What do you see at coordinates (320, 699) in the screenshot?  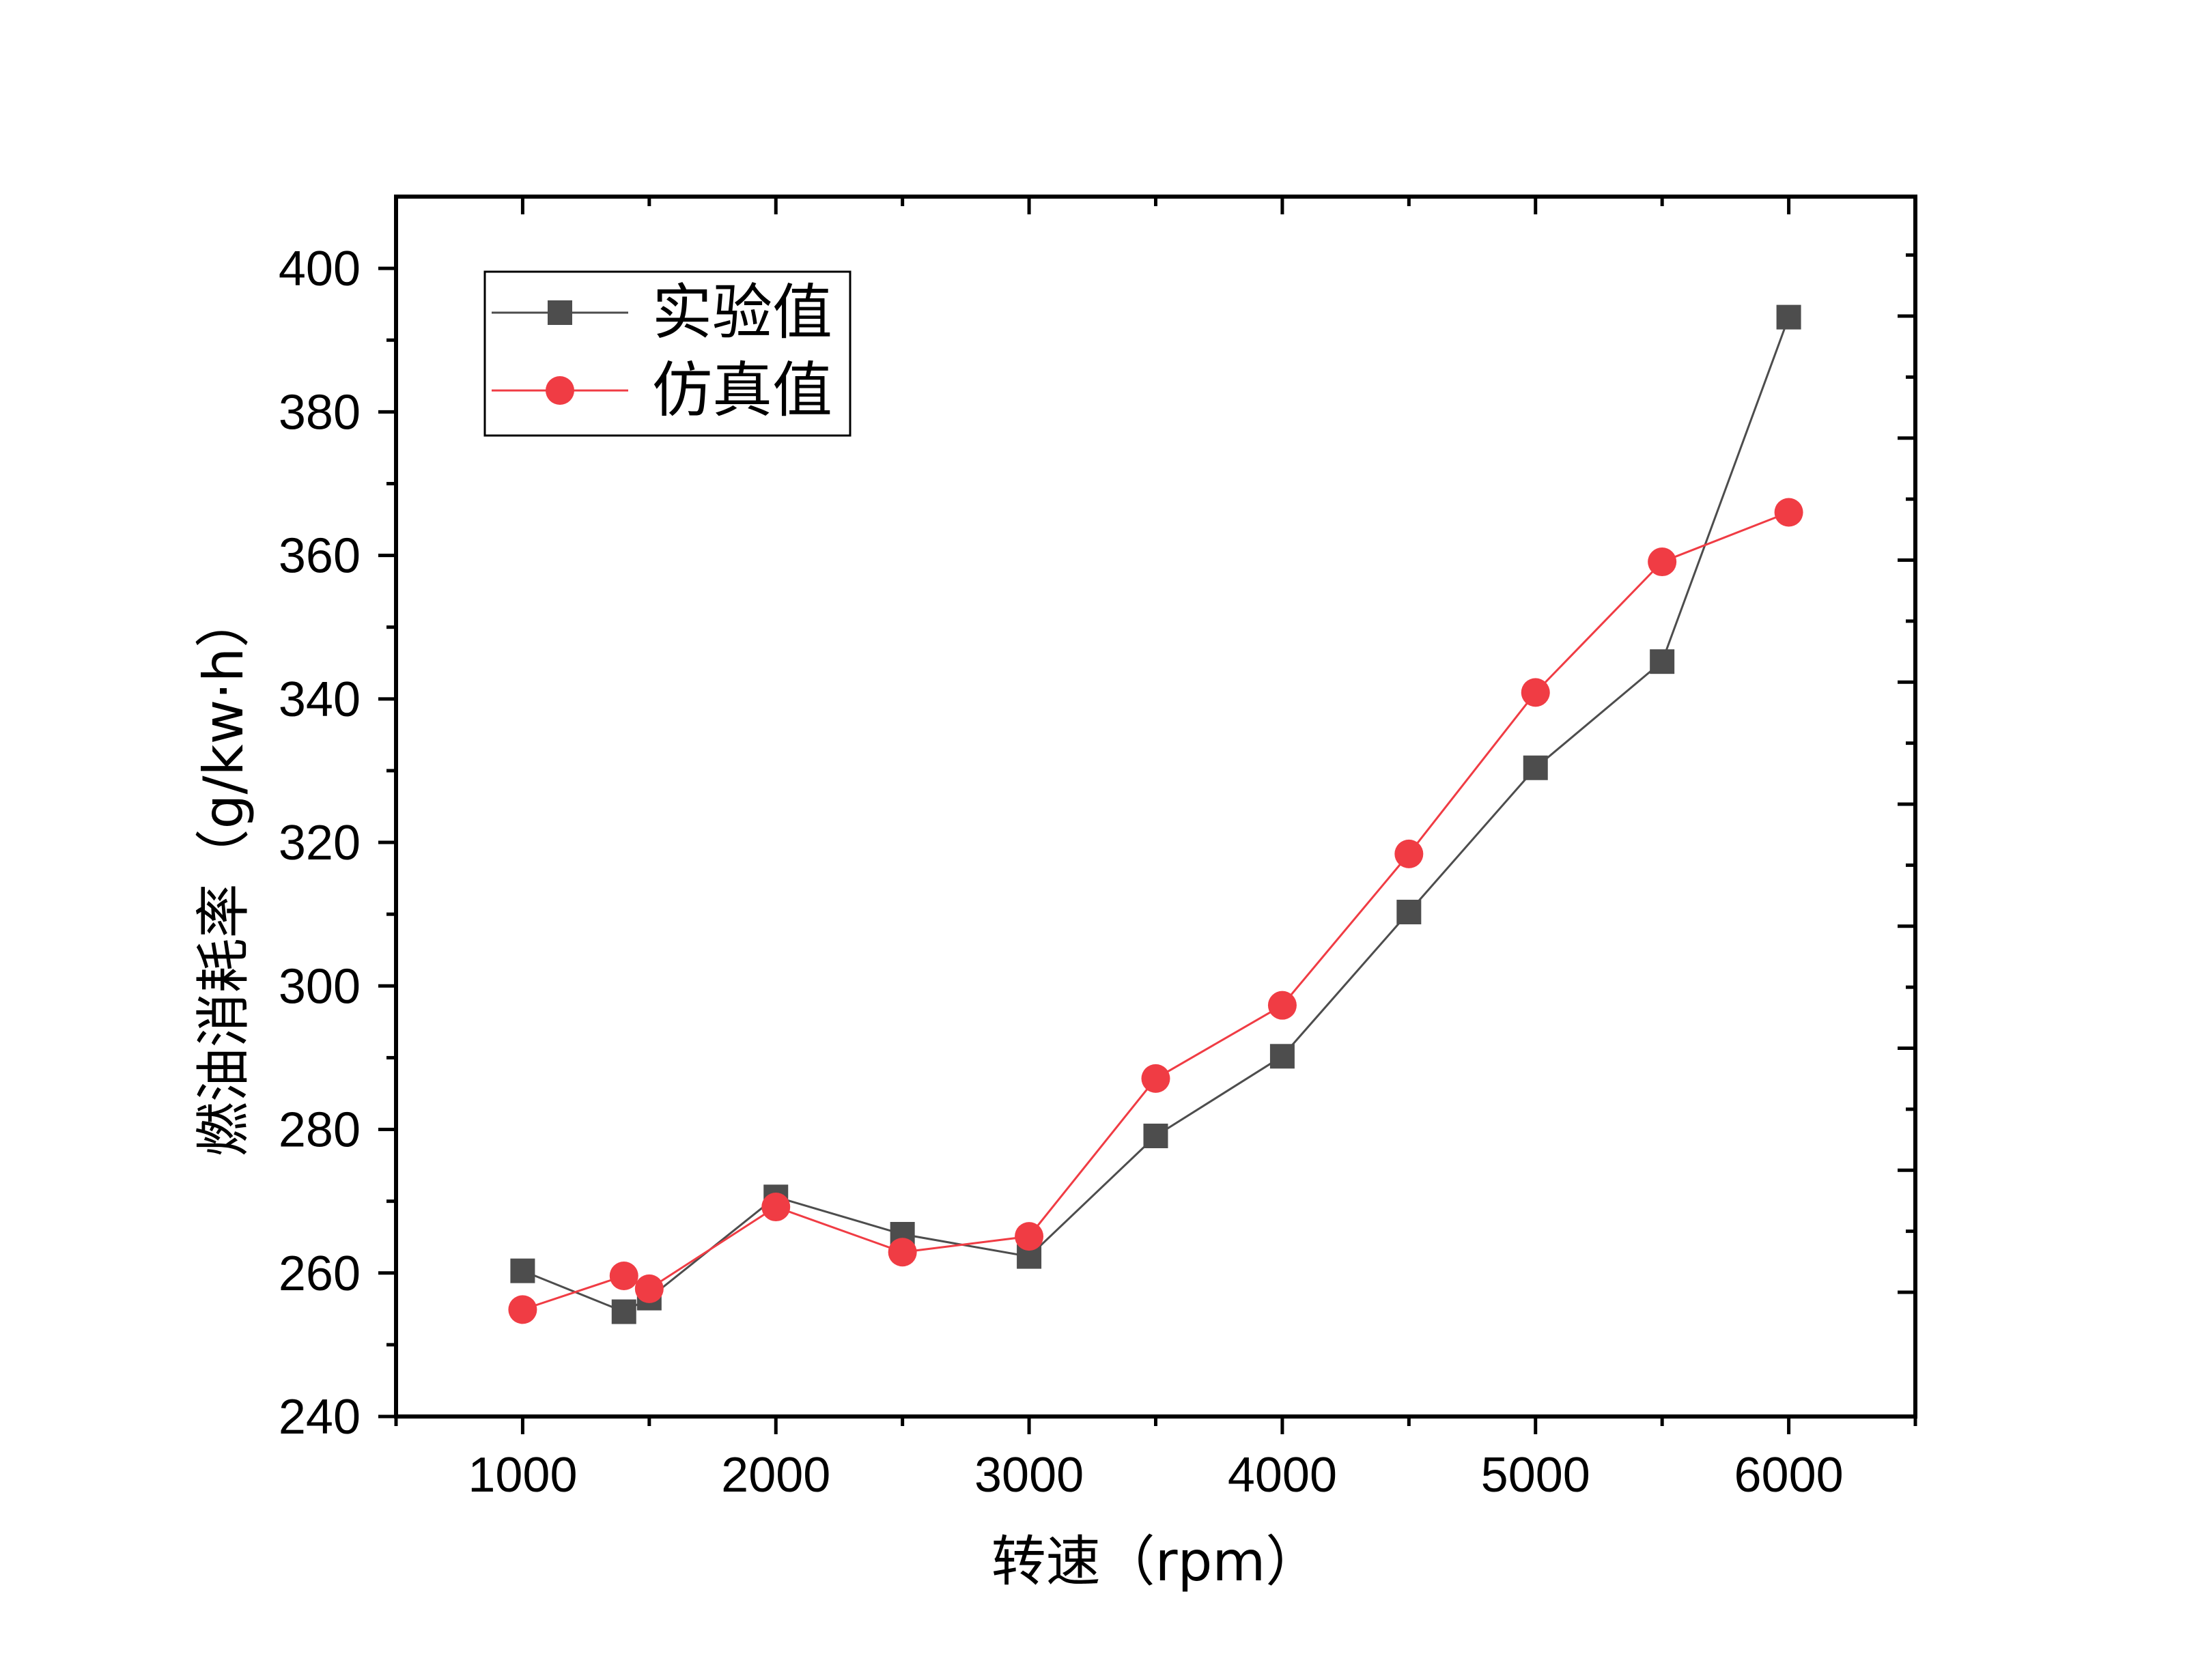 I see `y-tick-label: 340` at bounding box center [320, 699].